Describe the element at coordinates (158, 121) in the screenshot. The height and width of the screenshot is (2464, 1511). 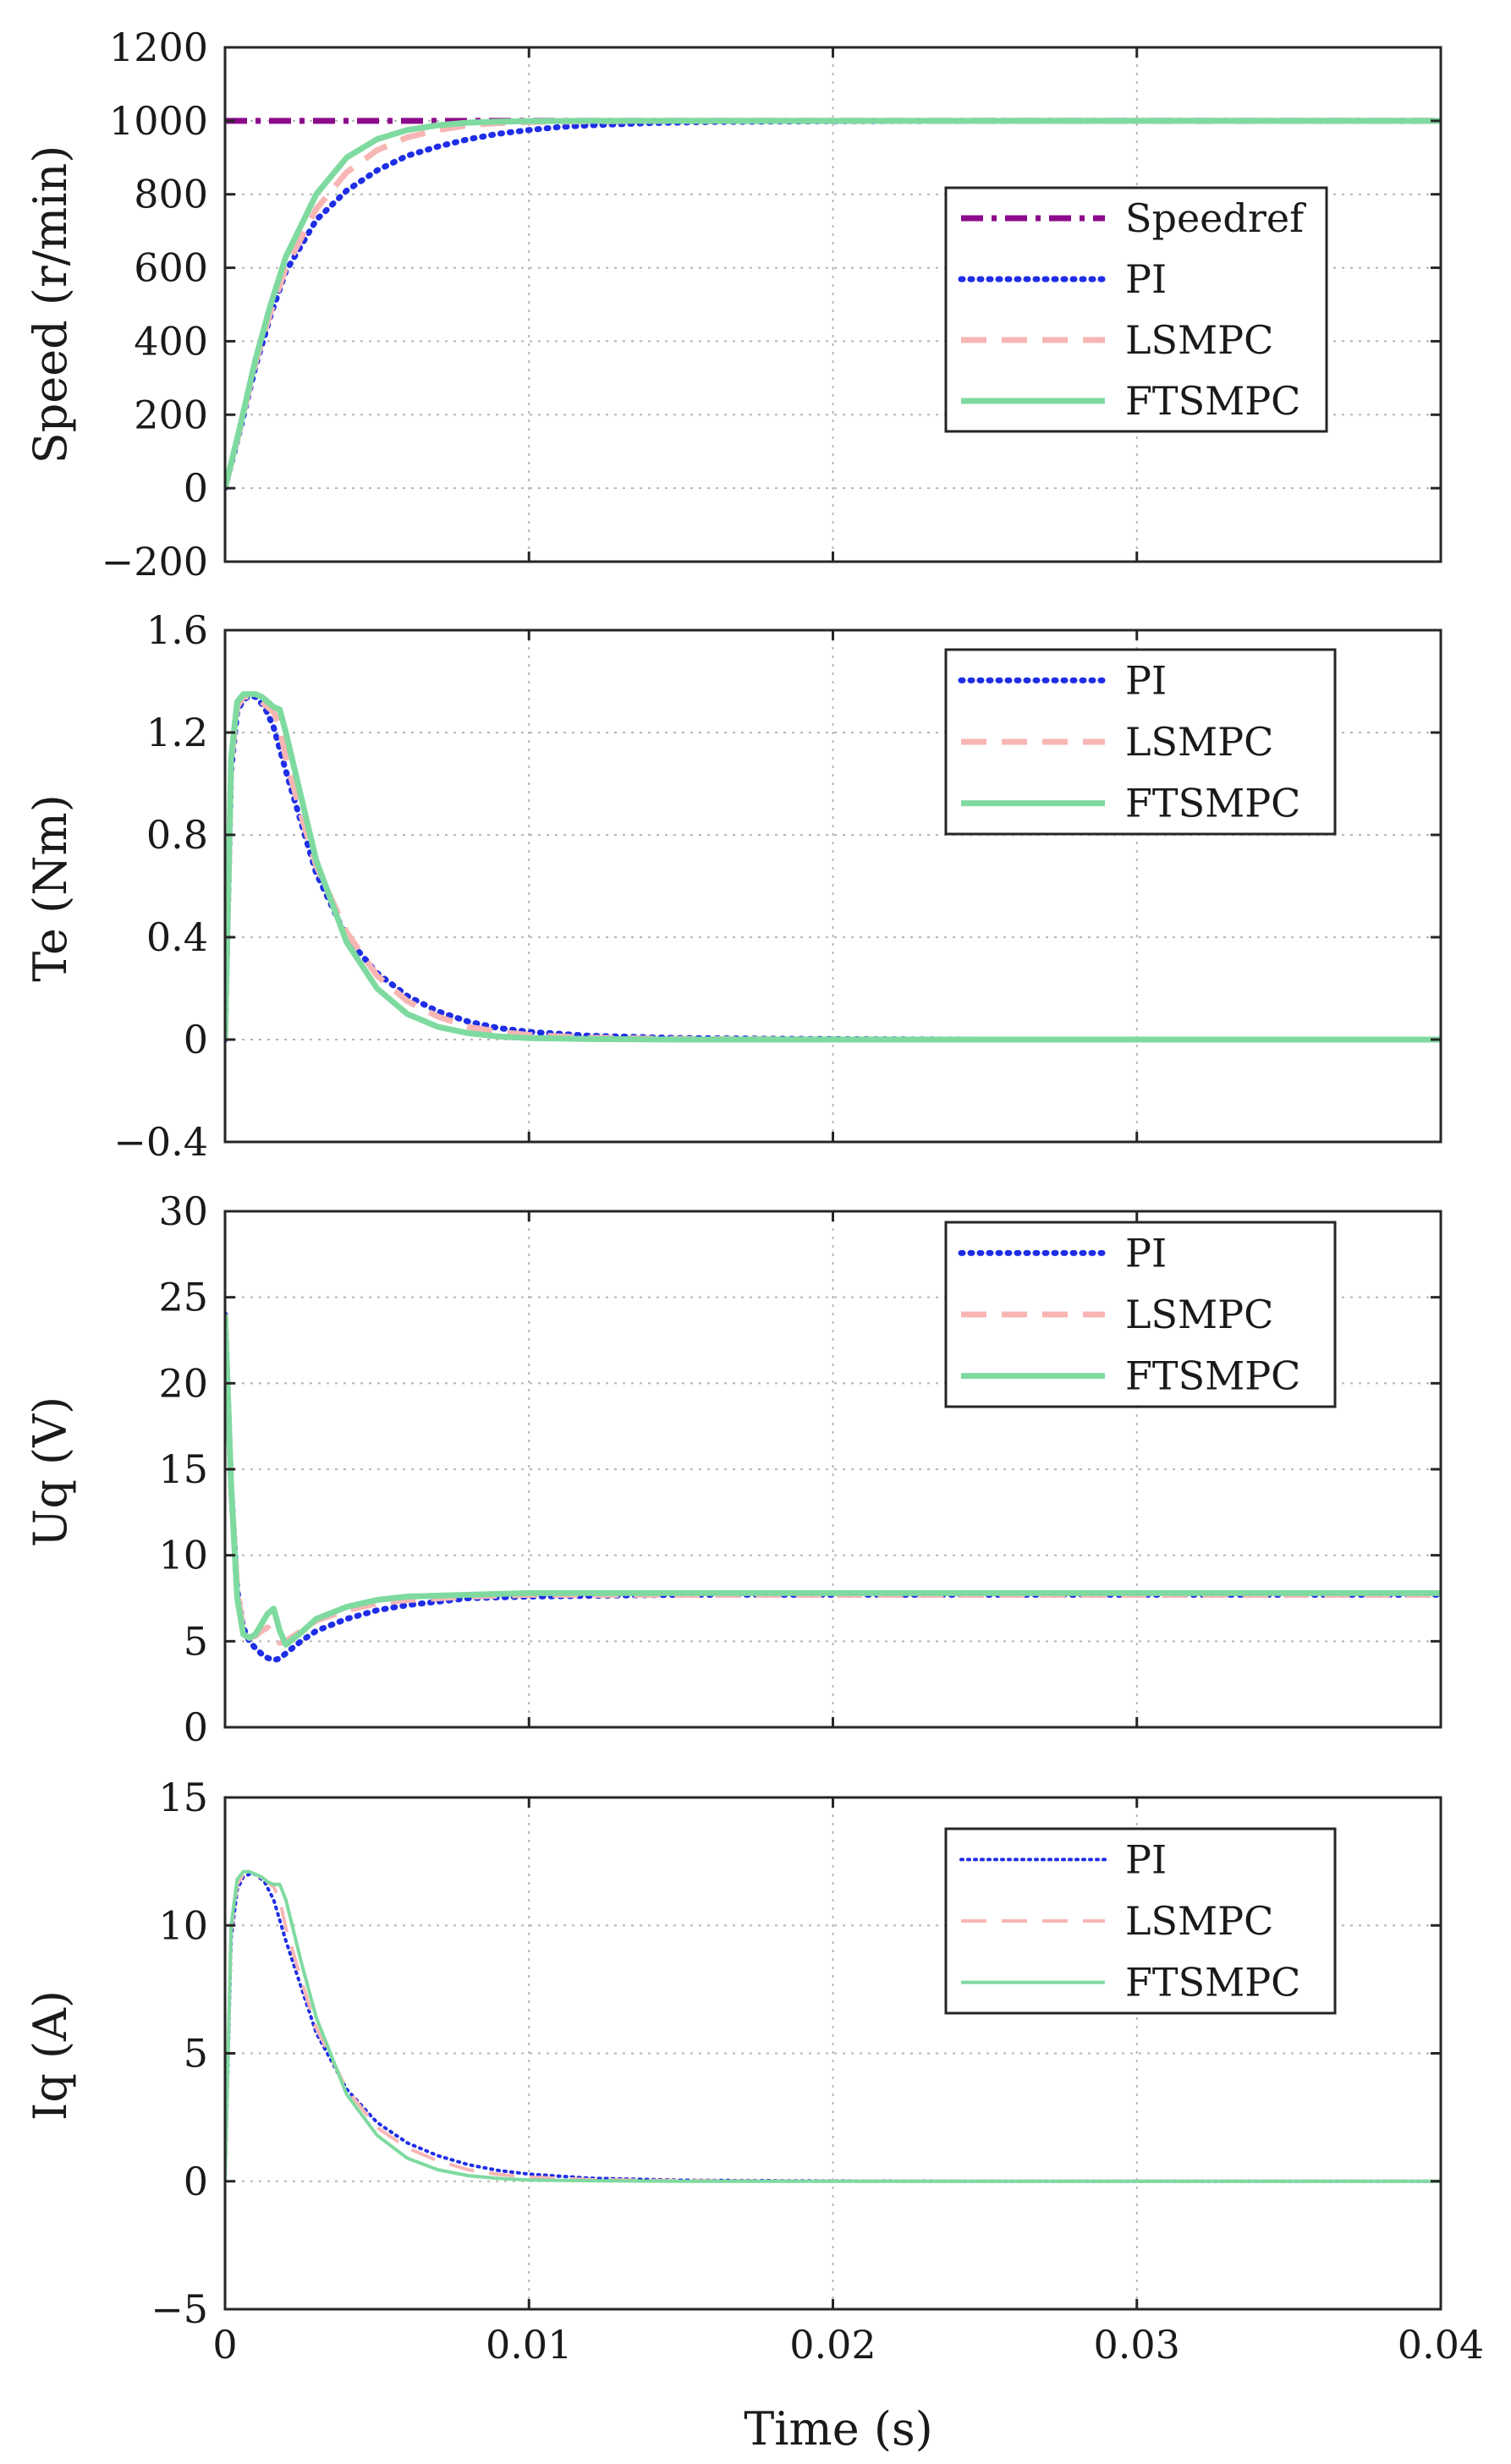
I see `y-tick-label: 1000` at that location.